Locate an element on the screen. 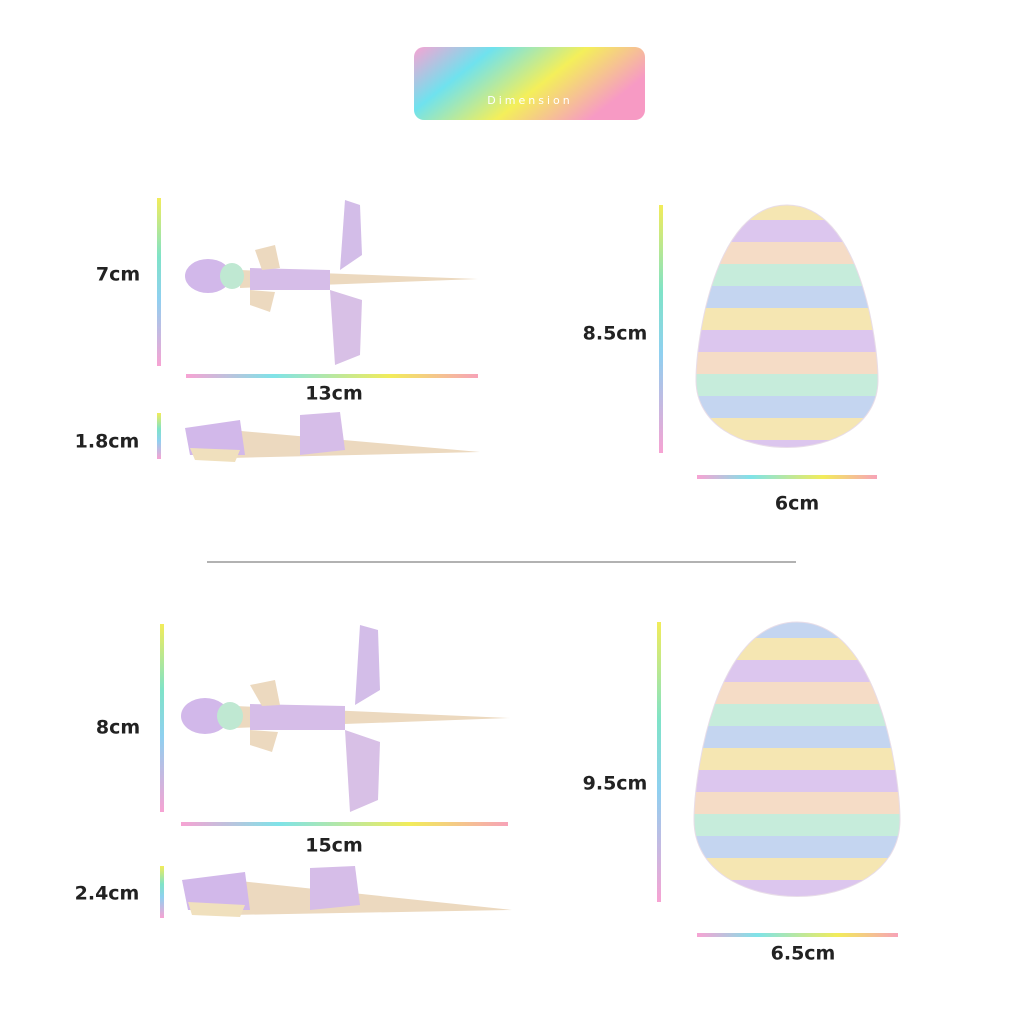 This screenshot has height=1024, width=1024. title-box is located at coordinates (529, 83).